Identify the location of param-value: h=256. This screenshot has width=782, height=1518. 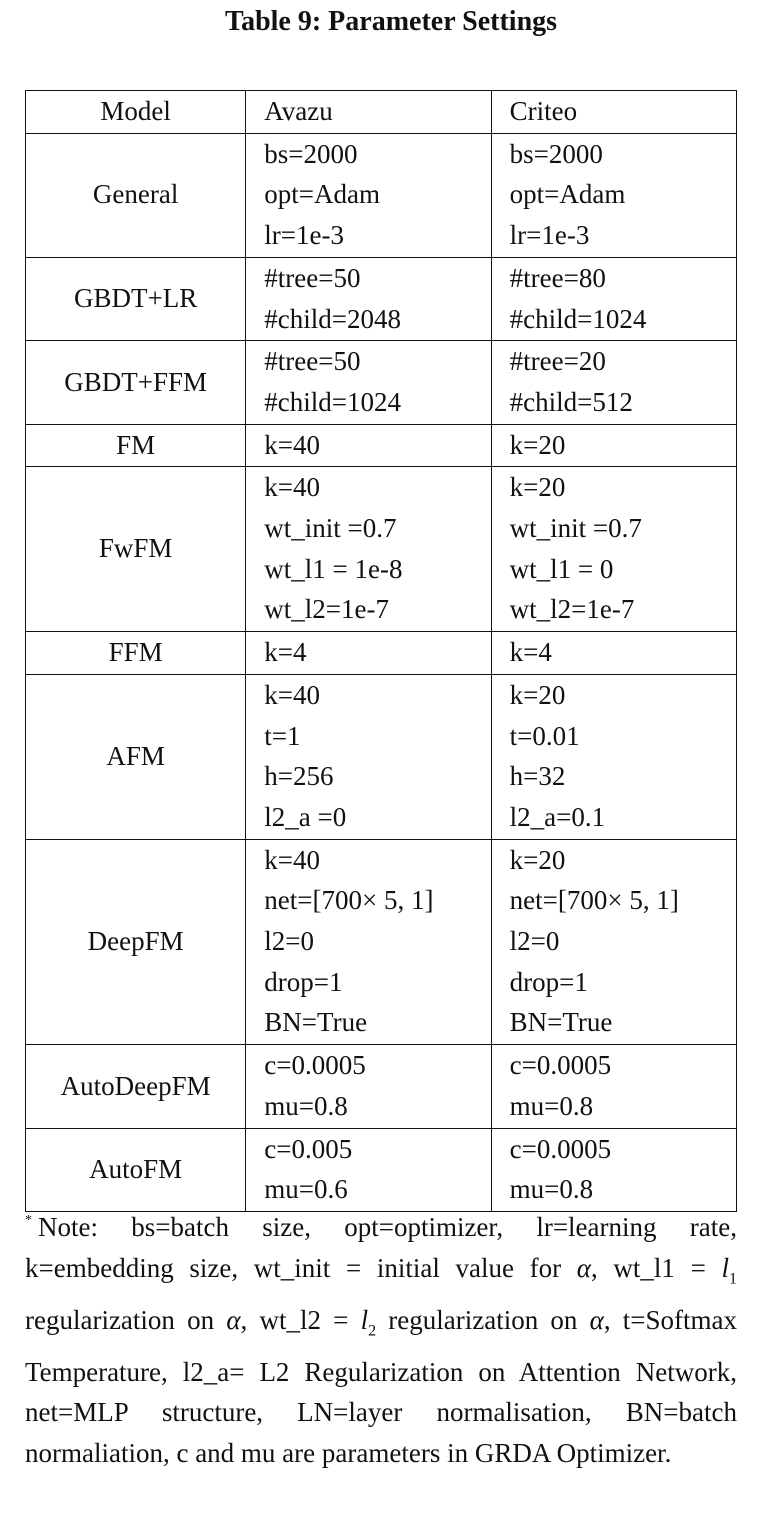
(299, 776).